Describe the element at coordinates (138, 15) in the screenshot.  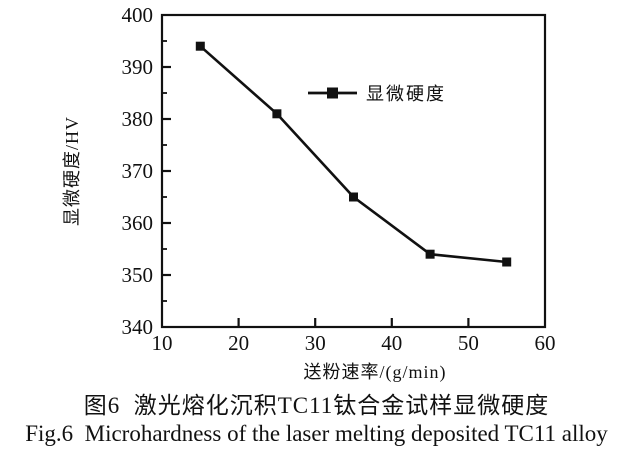
I see `y-tick-label: 400` at that location.